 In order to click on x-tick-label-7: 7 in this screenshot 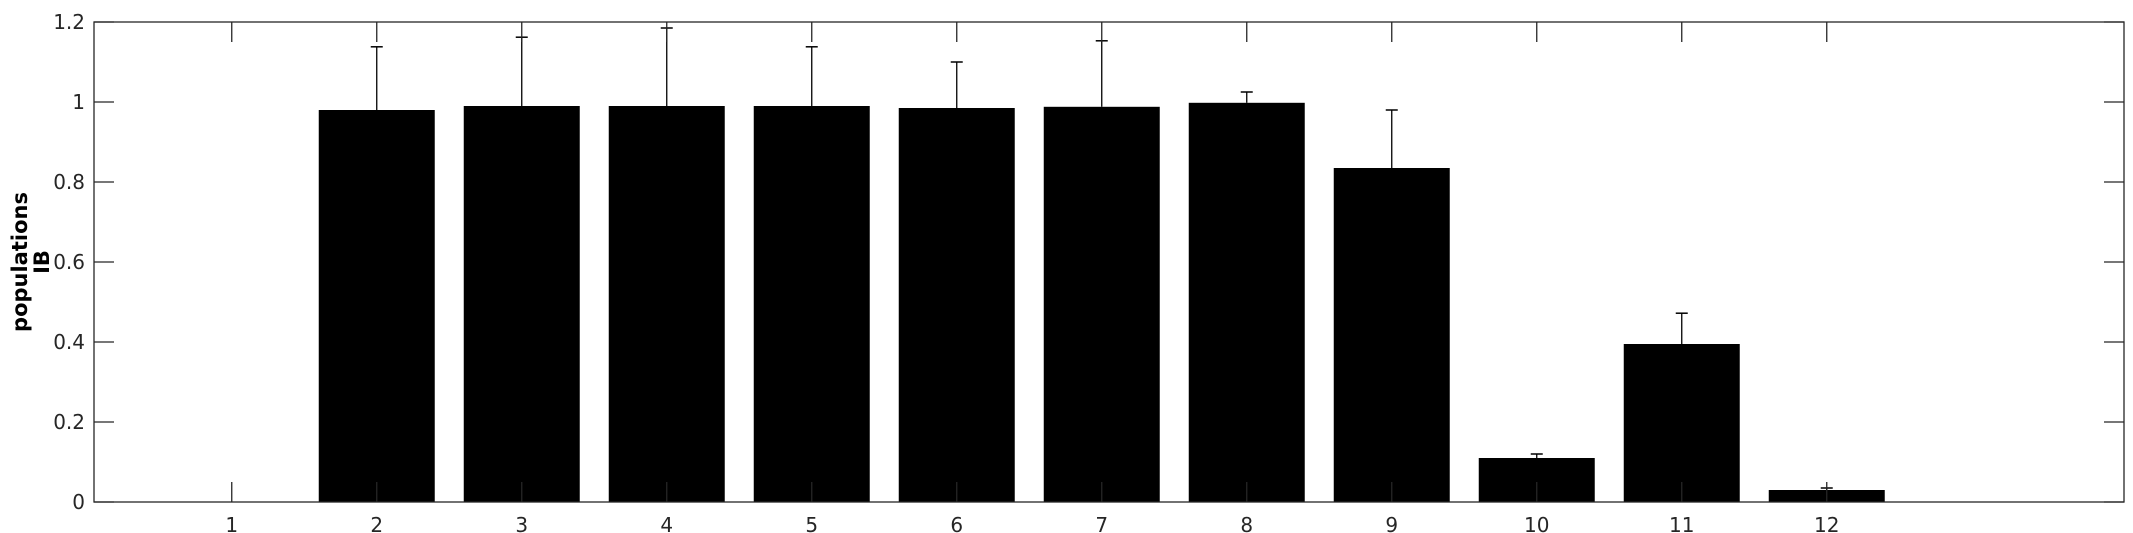, I will do `click(1101, 523)`.